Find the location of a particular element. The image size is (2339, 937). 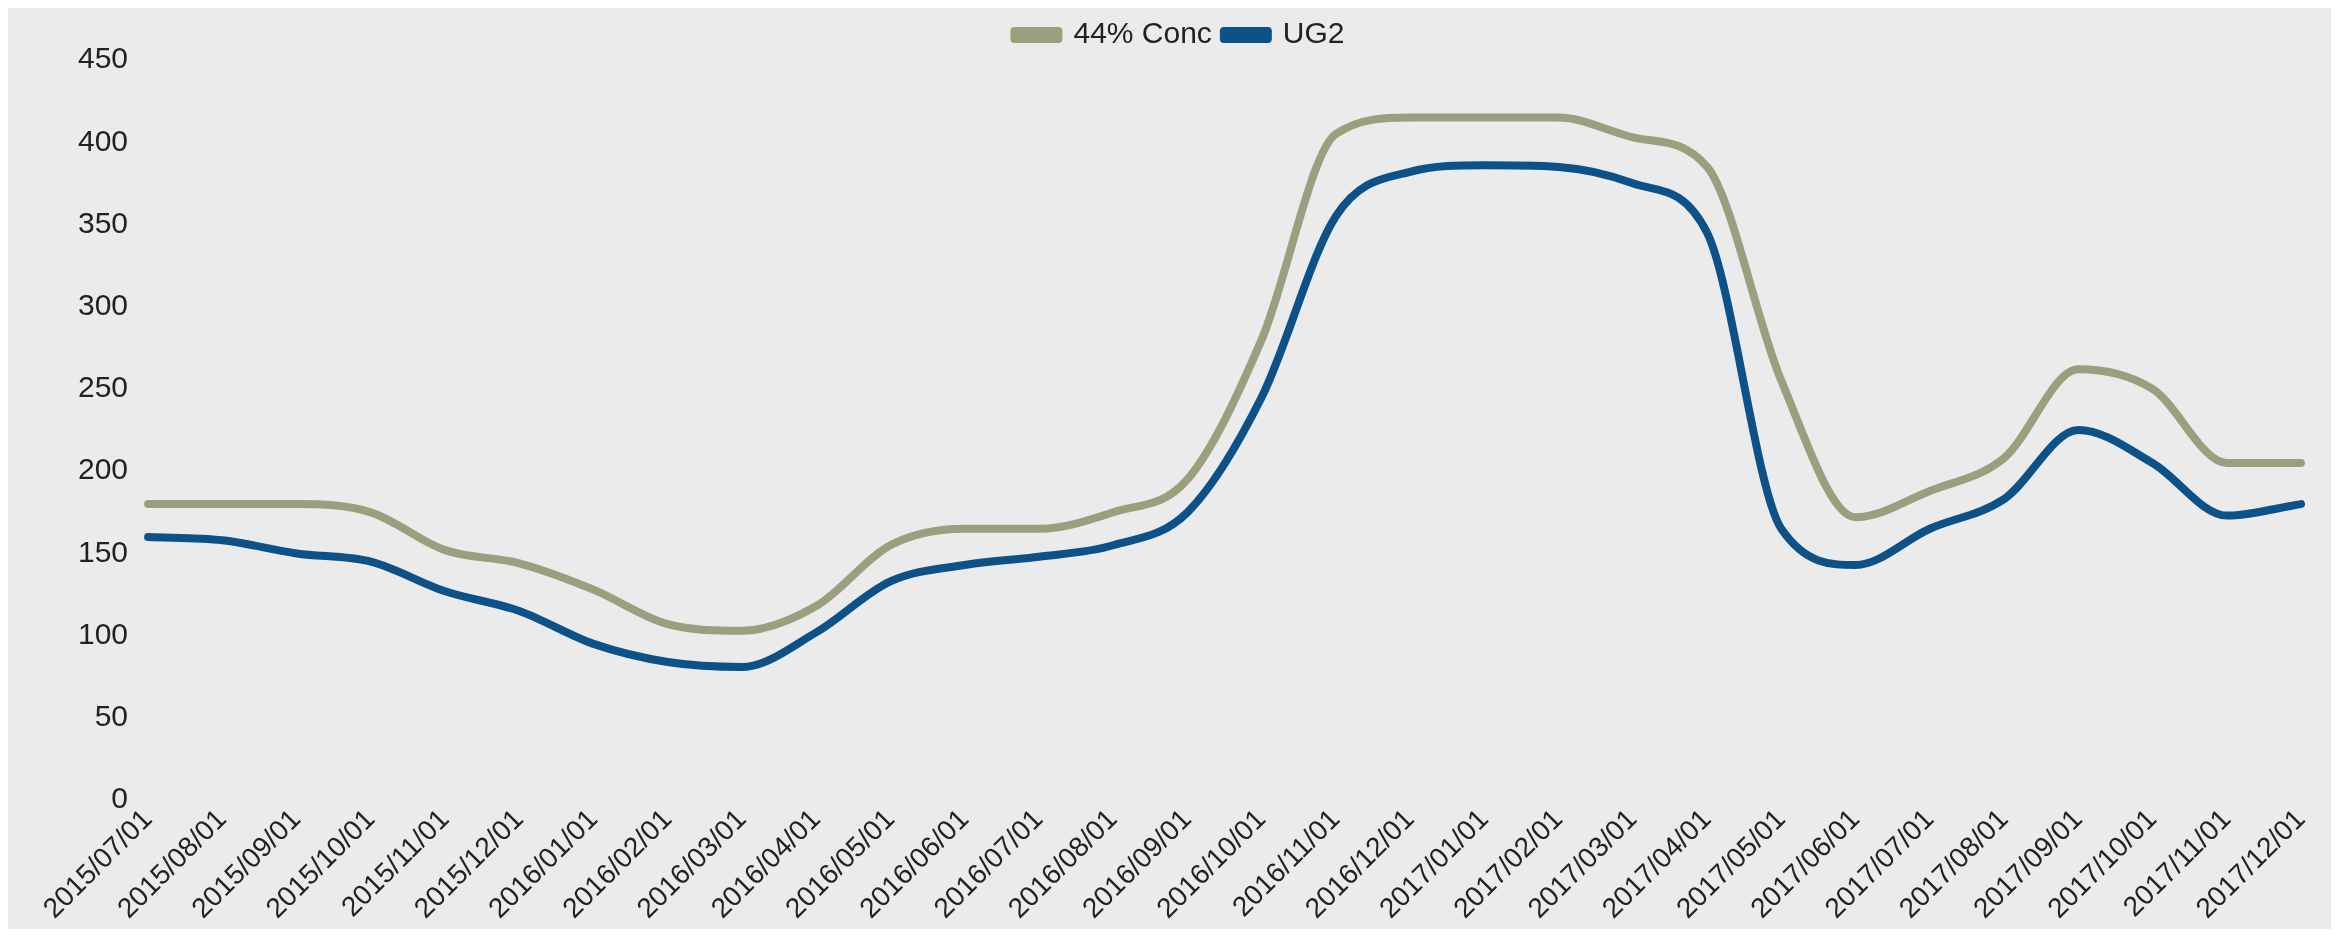

y-tick-label: 400 is located at coordinates (103, 140).